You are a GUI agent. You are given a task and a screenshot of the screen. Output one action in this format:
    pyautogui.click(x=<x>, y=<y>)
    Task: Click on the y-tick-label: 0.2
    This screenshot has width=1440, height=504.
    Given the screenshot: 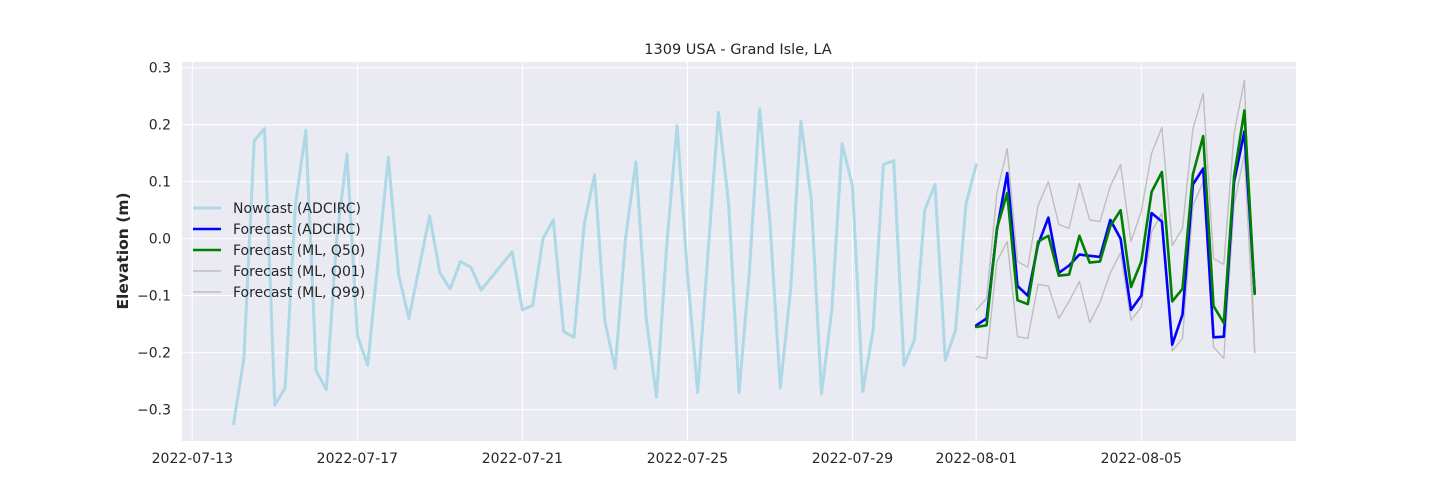 What is the action you would take?
    pyautogui.click(x=160, y=126)
    